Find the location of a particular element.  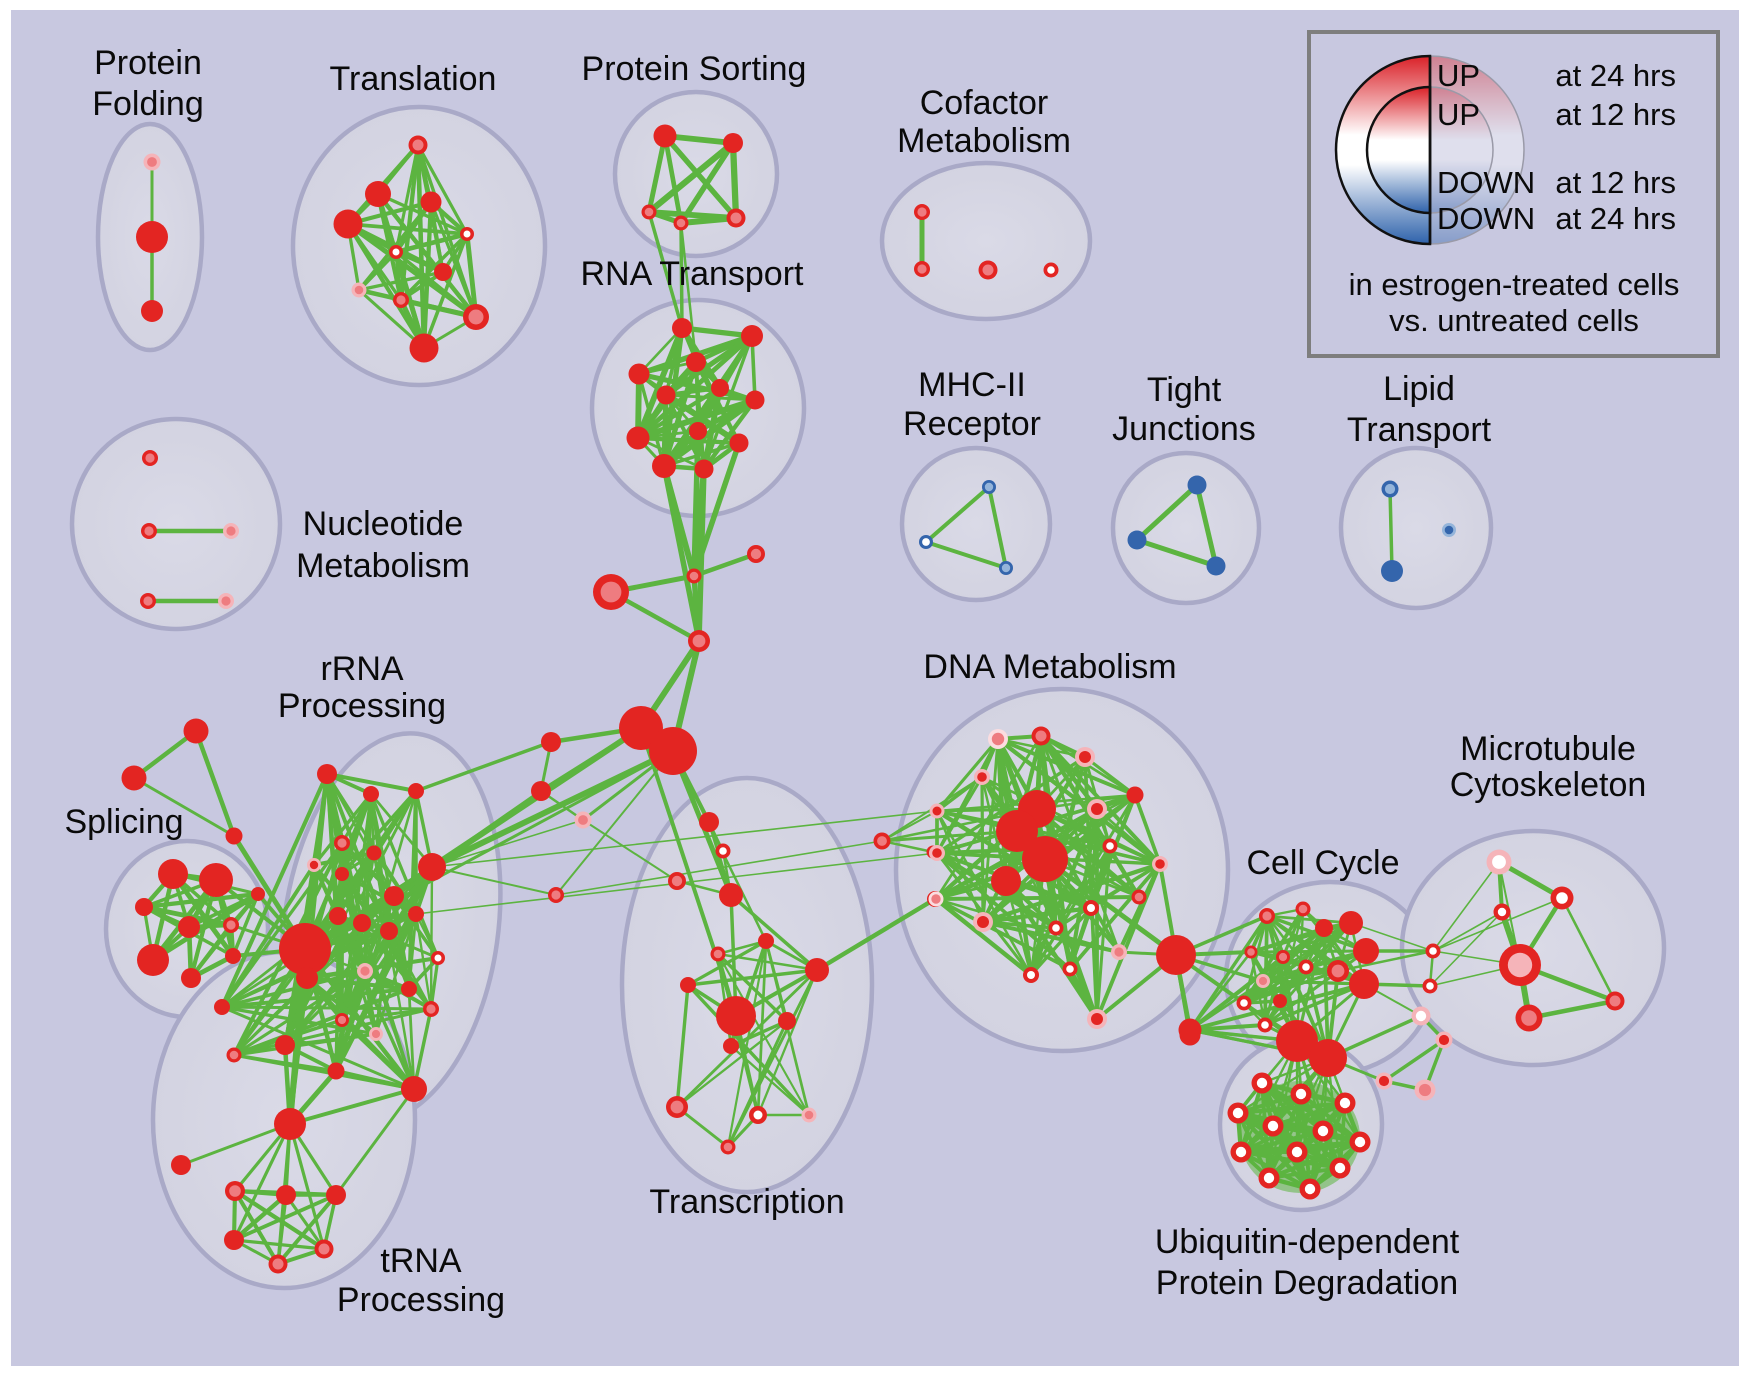

svg-text: Splicing is located at coordinates (123, 822).